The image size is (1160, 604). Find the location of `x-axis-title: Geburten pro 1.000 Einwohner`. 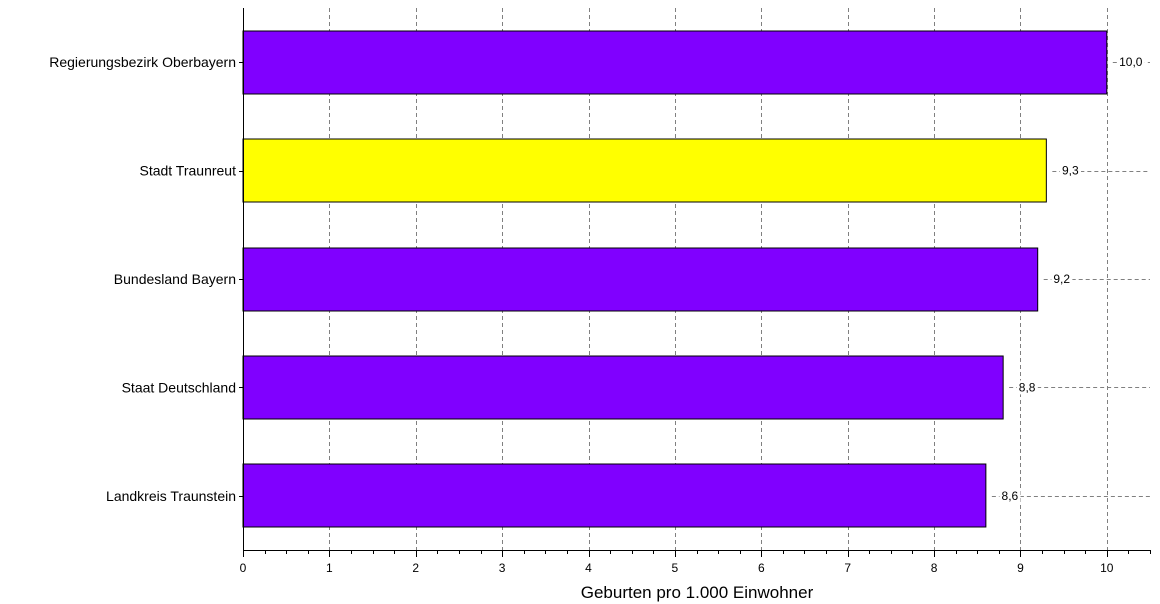

x-axis-title: Geburten pro 1.000 Einwohner is located at coordinates (697, 592).